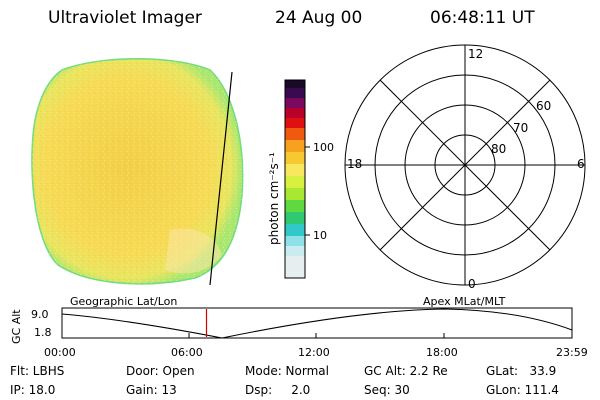 The image size is (600, 400). I want to click on timeline-xtick-1200: 12:00, so click(314, 352).